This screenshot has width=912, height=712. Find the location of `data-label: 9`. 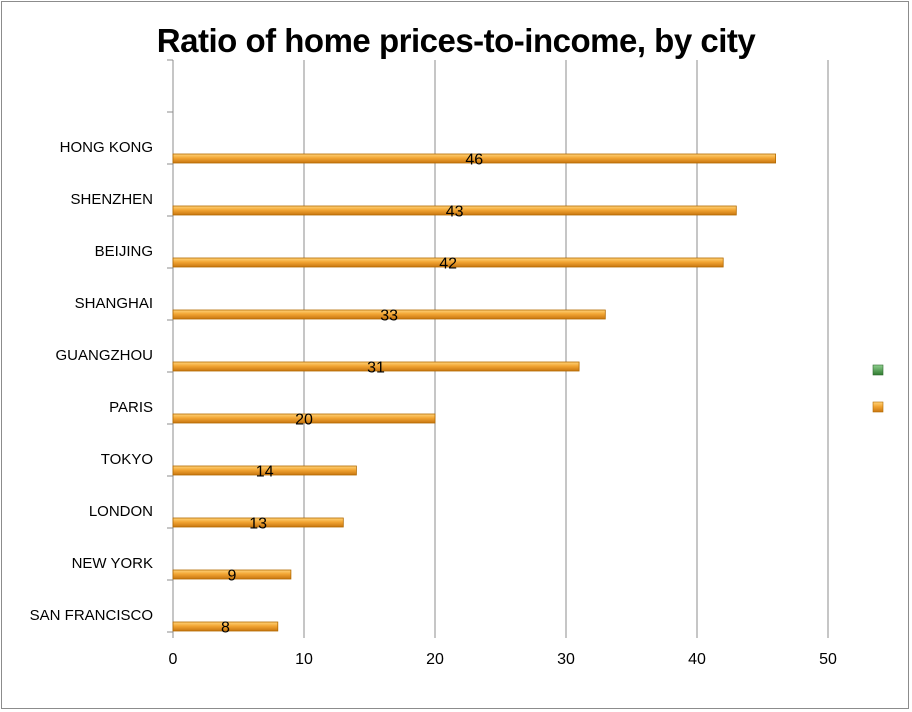

data-label: 9 is located at coordinates (231, 576).